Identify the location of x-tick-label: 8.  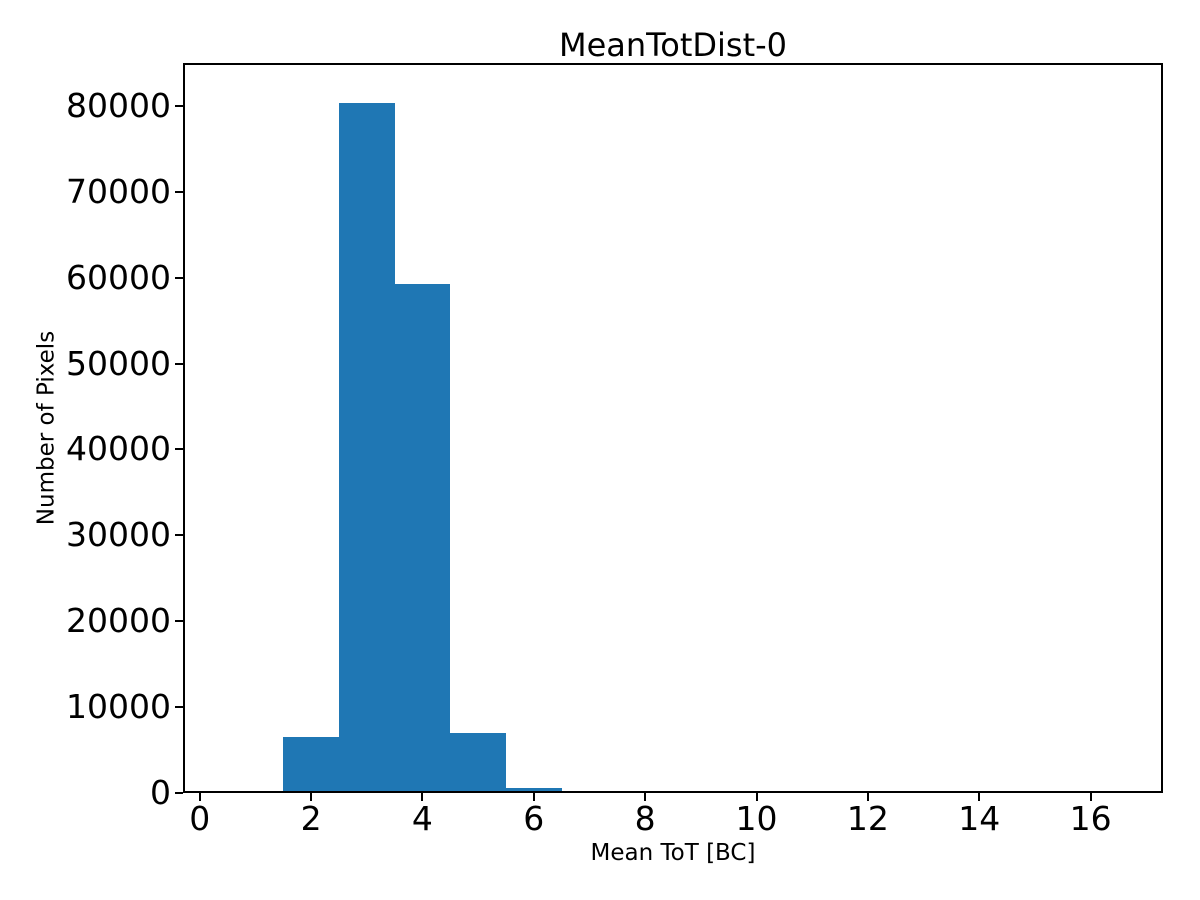
(645, 818).